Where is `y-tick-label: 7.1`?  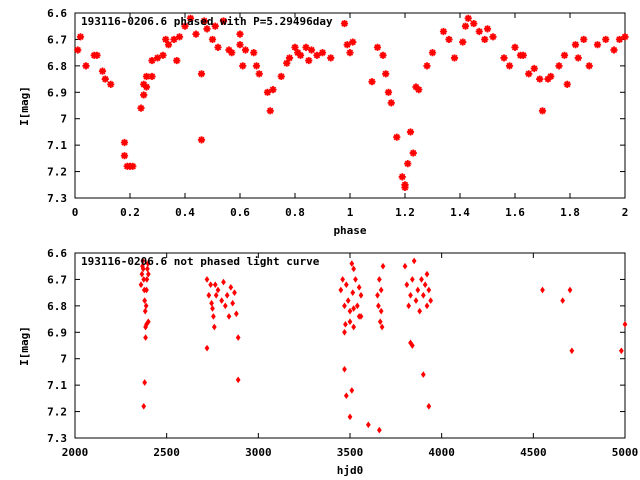 y-tick-label: 7.1 is located at coordinates (57, 385).